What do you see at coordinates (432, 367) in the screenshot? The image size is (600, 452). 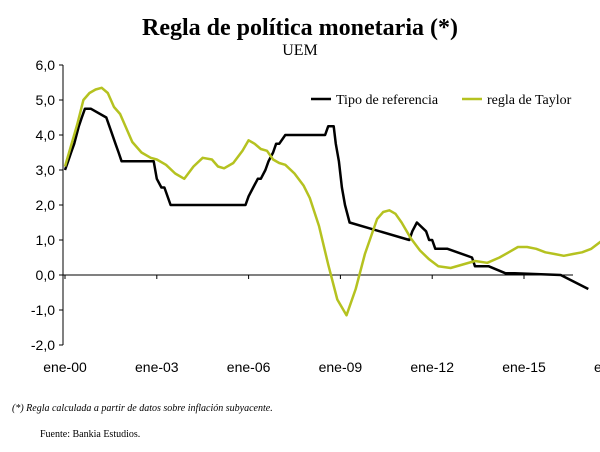 I see `x-tick-label: ene-12` at bounding box center [432, 367].